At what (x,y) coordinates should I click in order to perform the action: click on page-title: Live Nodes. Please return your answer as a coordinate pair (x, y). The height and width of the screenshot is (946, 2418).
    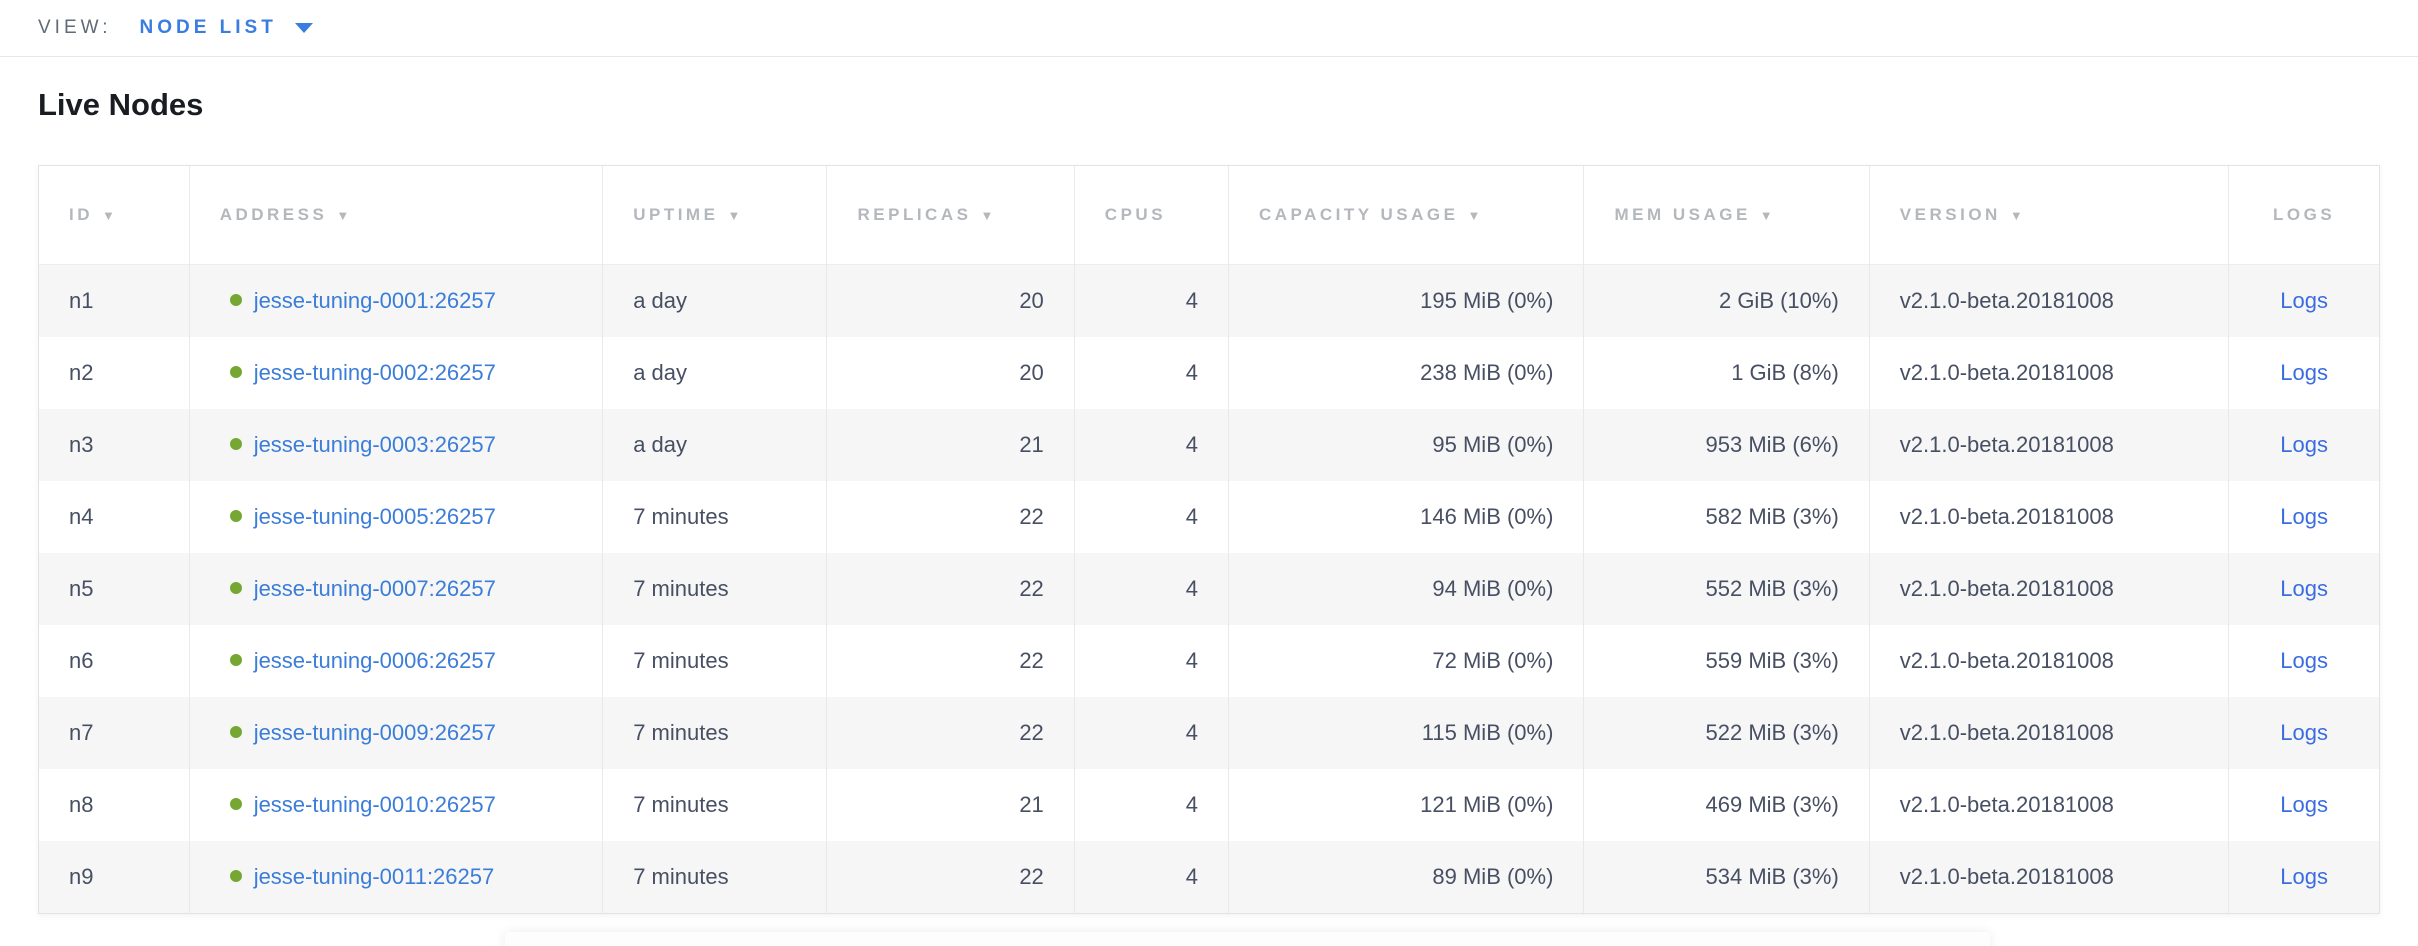
    Looking at the image, I should click on (121, 104).